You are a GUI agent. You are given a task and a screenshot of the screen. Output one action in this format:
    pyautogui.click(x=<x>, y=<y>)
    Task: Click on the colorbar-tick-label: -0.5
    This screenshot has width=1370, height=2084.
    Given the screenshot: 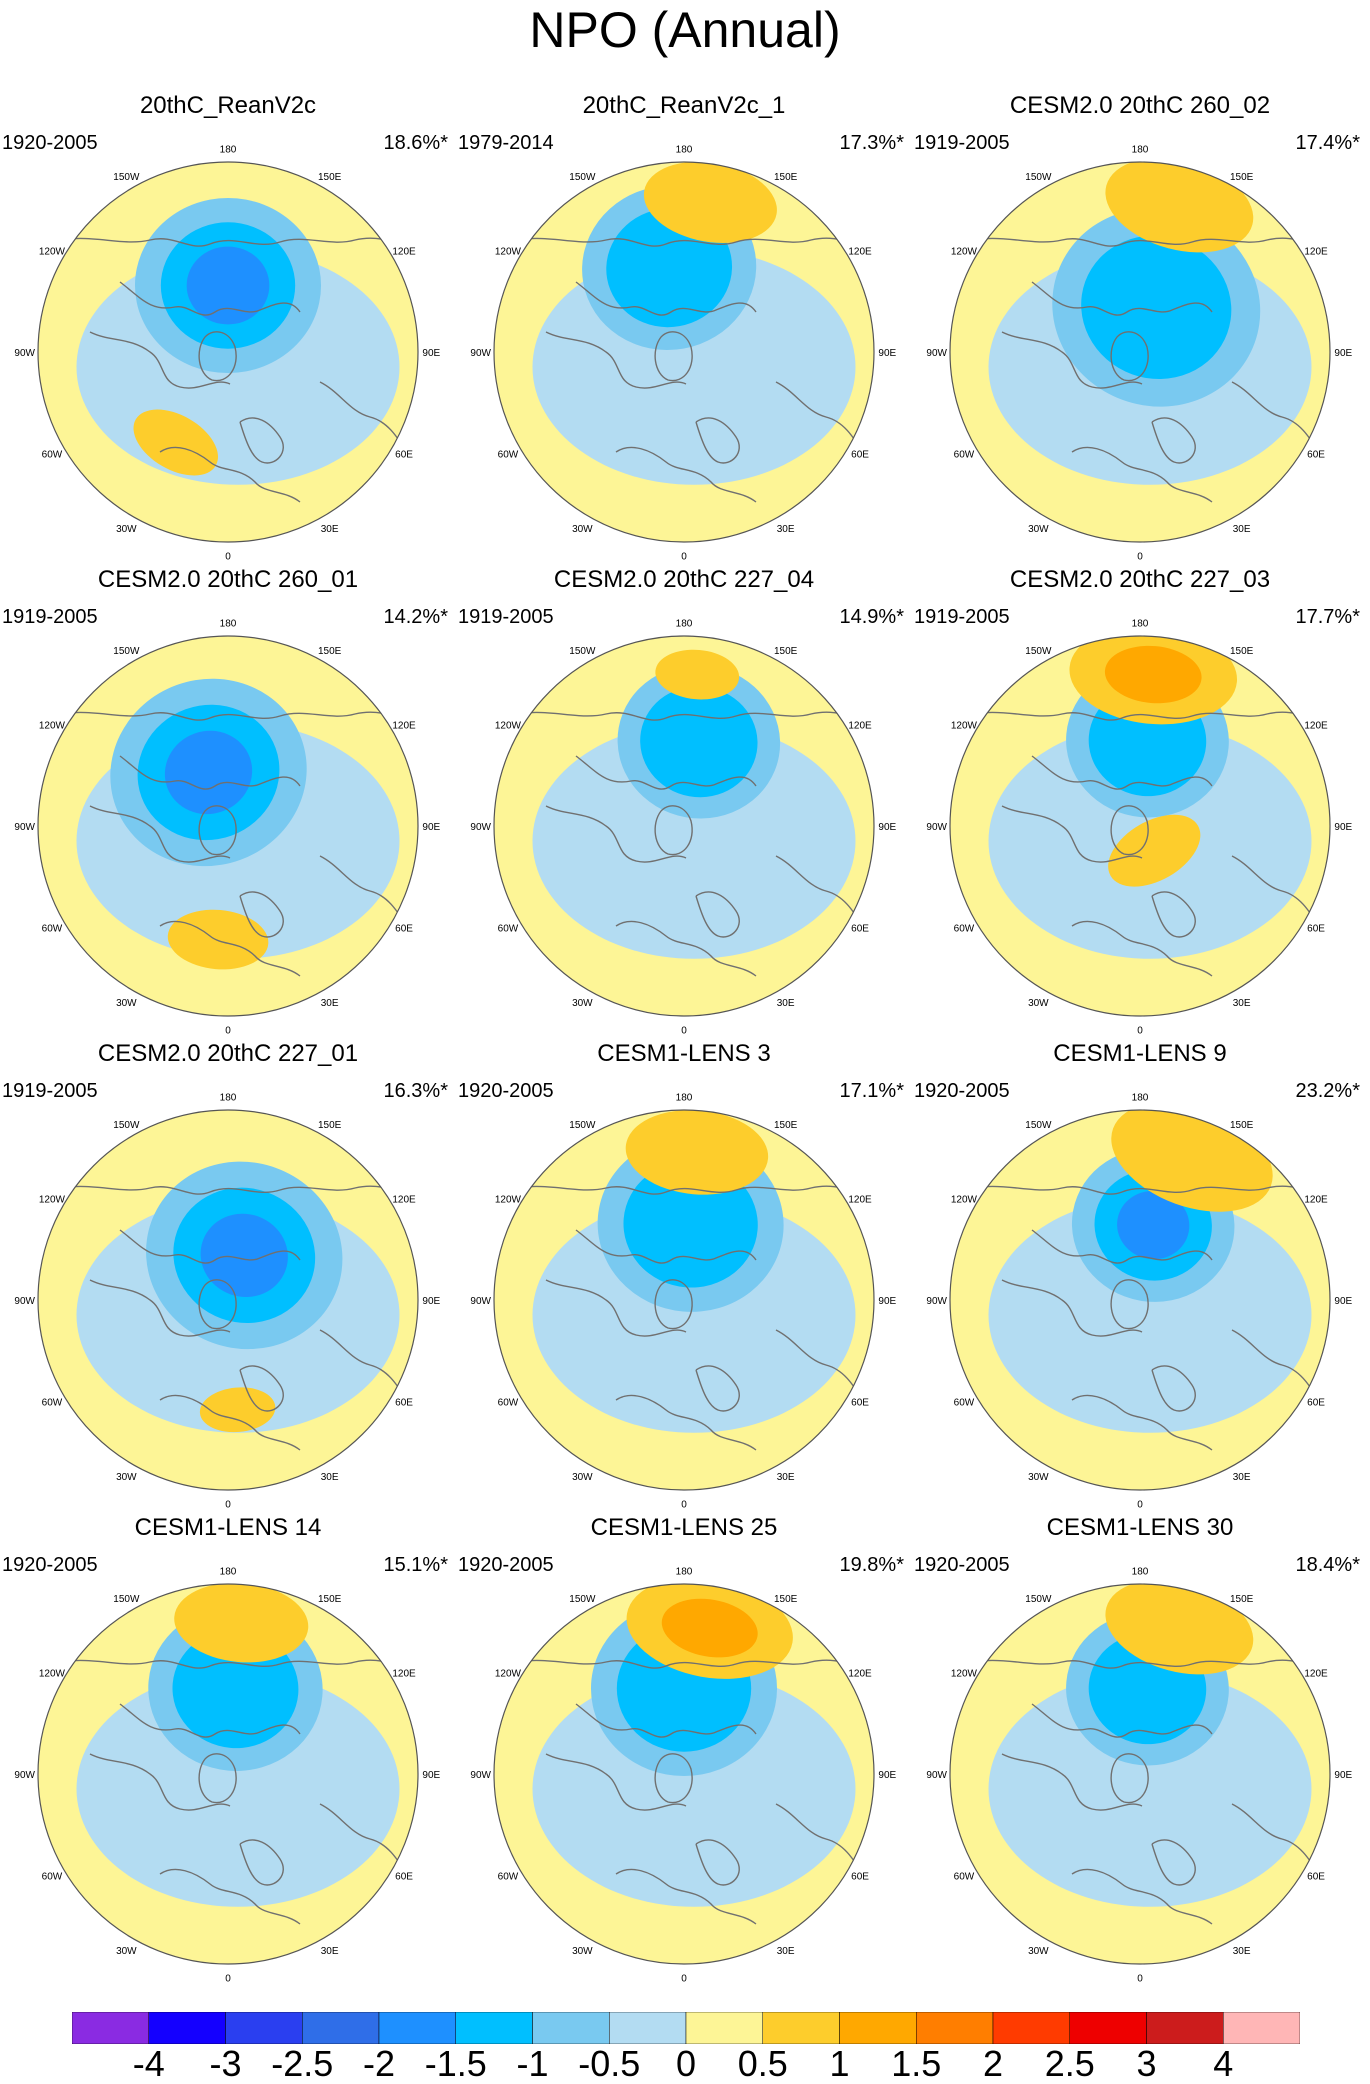 What is the action you would take?
    pyautogui.click(x=609, y=2063)
    